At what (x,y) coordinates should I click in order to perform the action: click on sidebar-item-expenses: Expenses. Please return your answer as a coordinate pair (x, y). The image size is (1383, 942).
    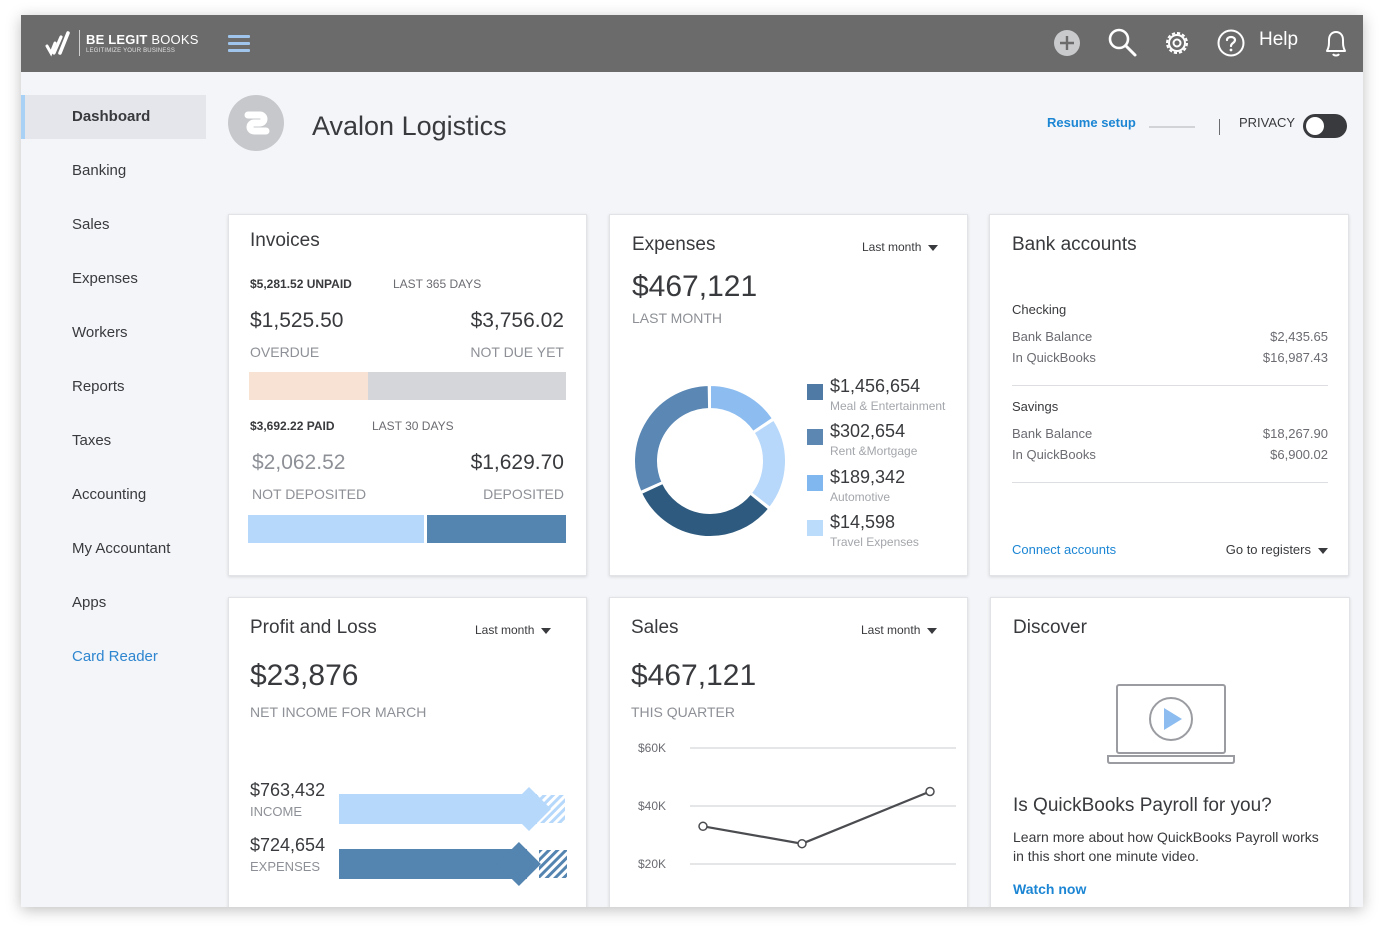
    Looking at the image, I should click on (105, 278).